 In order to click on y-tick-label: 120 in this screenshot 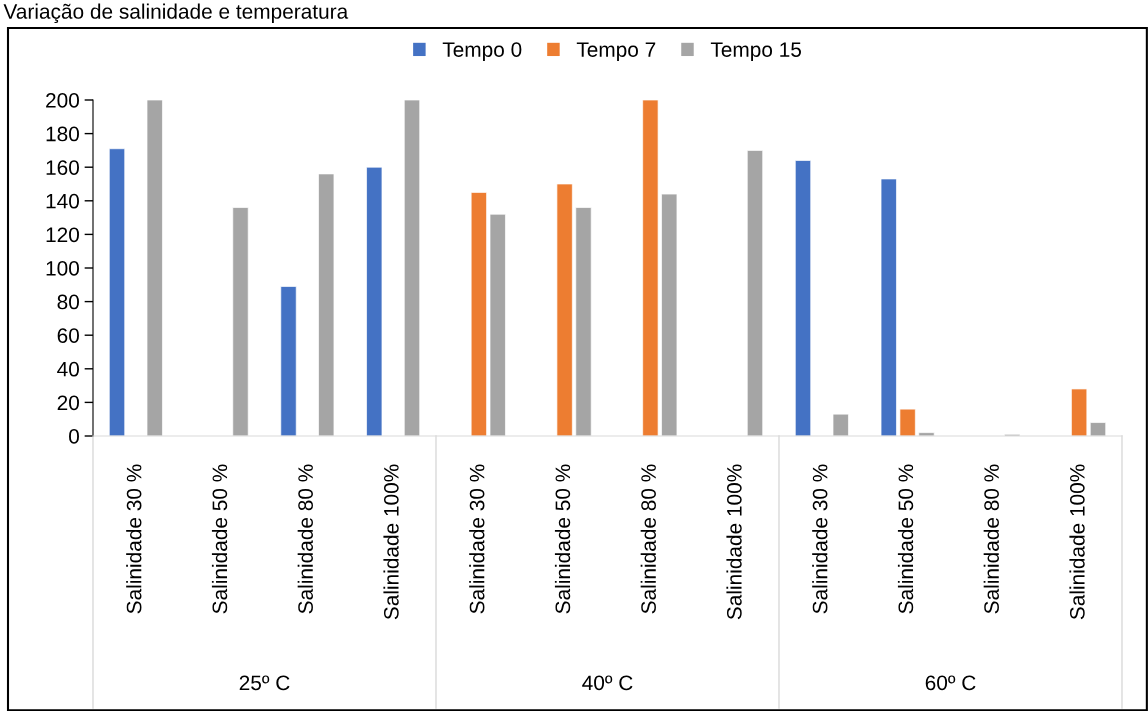, I will do `click(62, 235)`.